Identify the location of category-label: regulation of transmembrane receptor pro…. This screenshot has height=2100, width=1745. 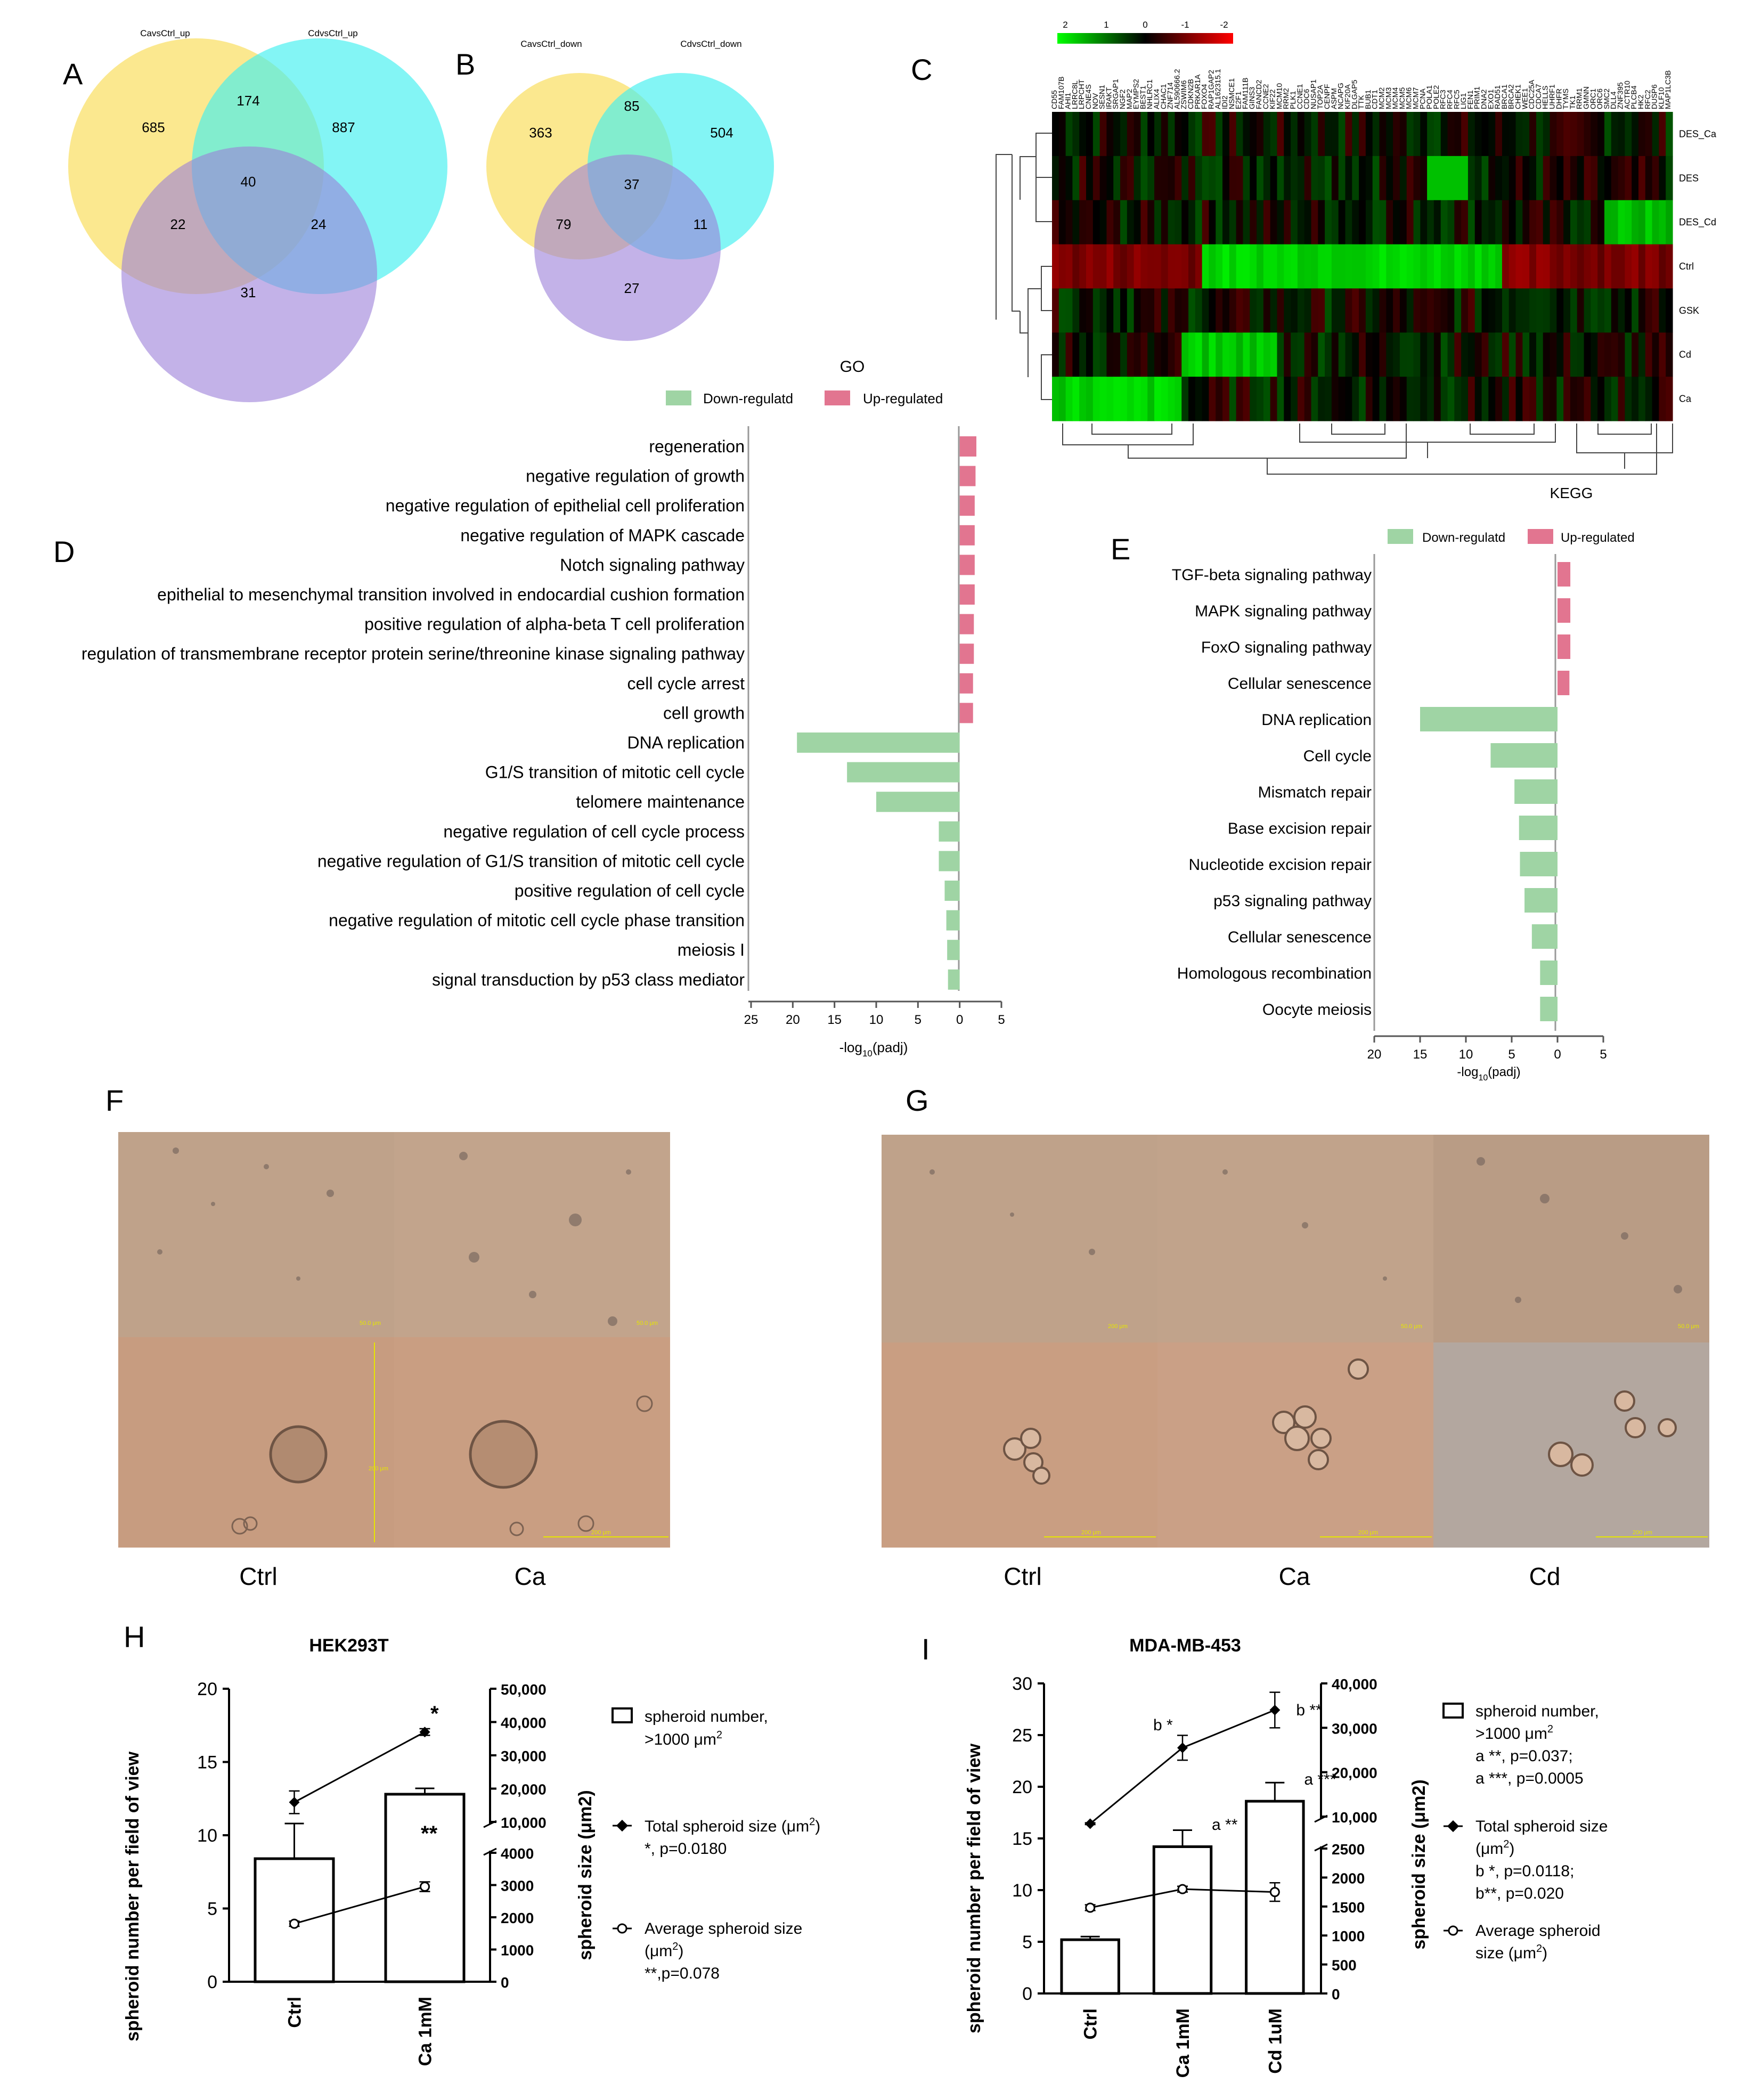
(413, 653).